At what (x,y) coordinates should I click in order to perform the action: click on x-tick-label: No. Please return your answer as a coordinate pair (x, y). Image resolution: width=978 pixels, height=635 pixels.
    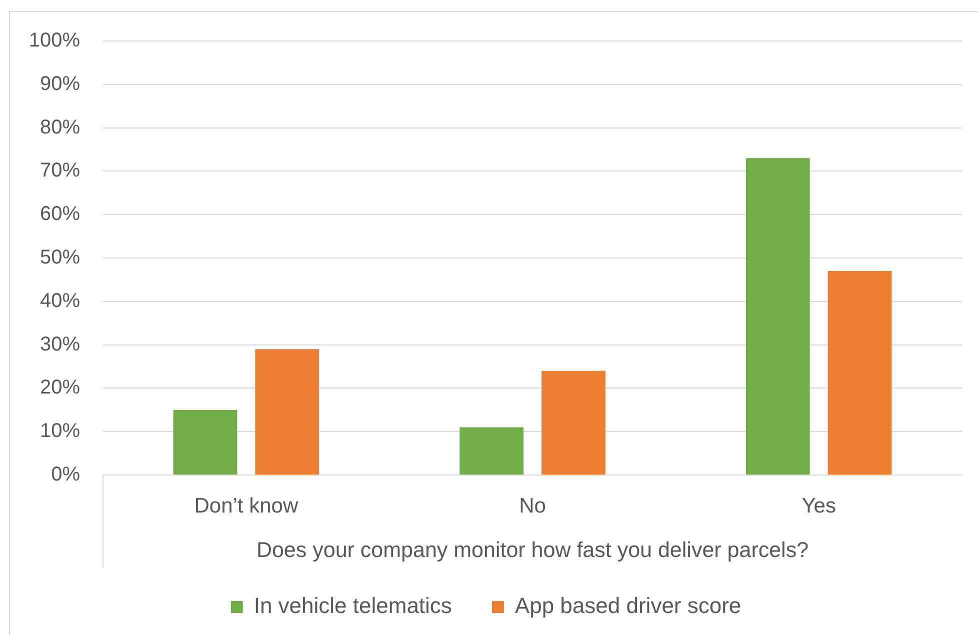
    Looking at the image, I should click on (532, 506).